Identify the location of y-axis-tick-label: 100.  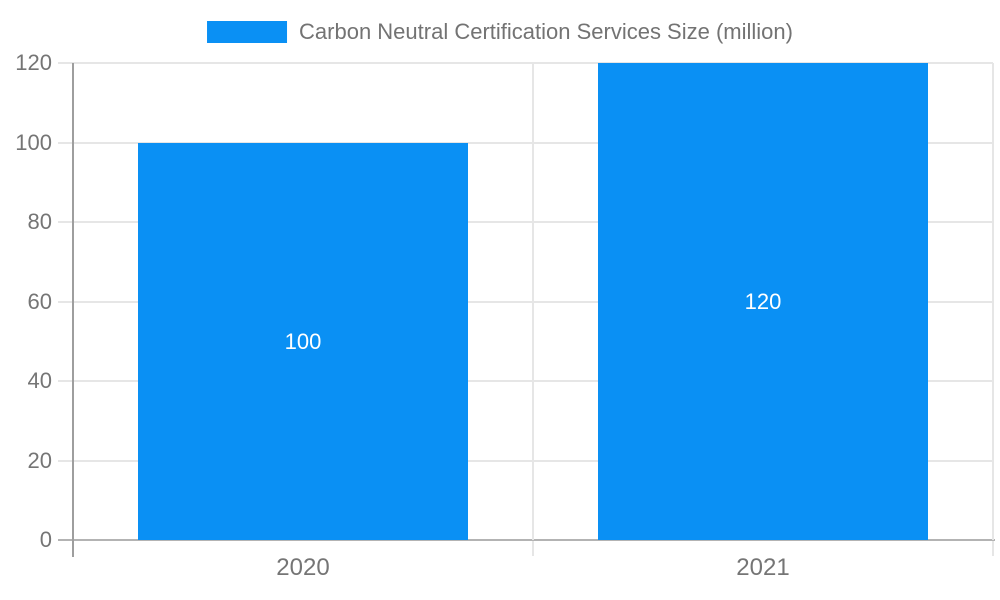
(33, 142).